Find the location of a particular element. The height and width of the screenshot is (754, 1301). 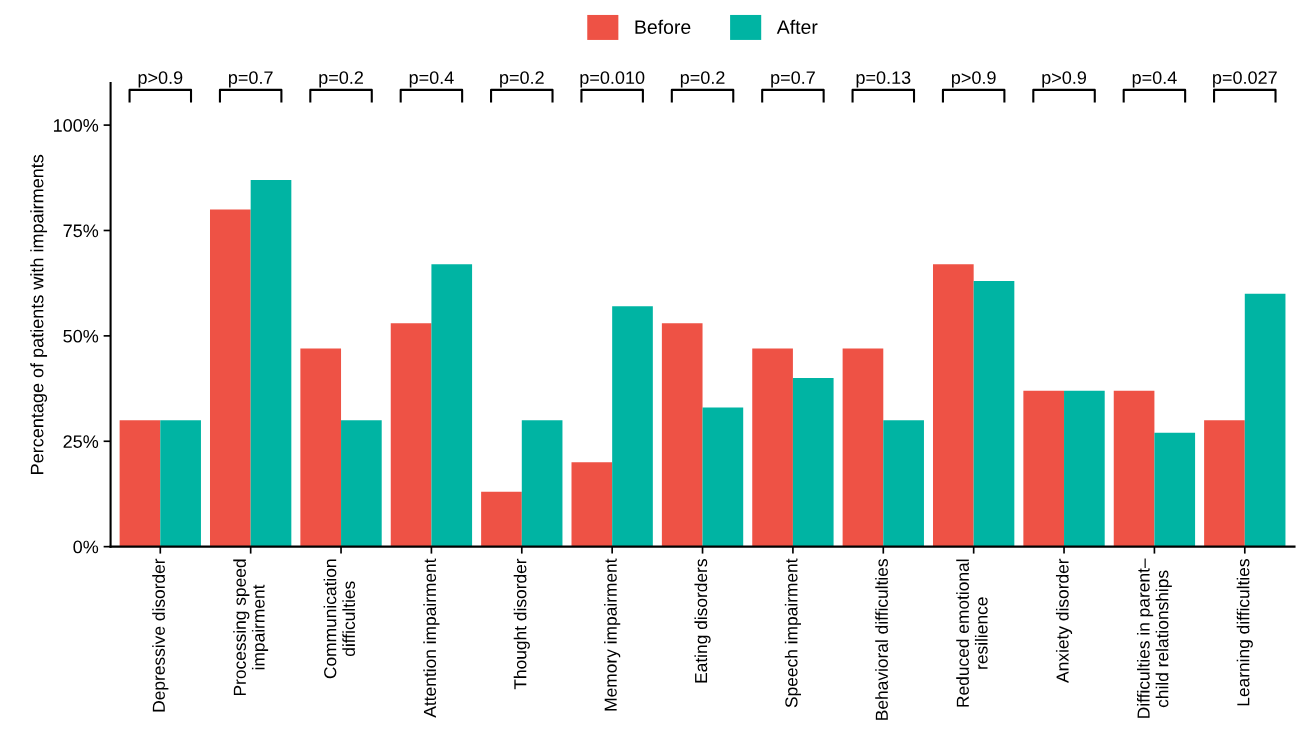

y-tick-label: 25% is located at coordinates (81, 441).